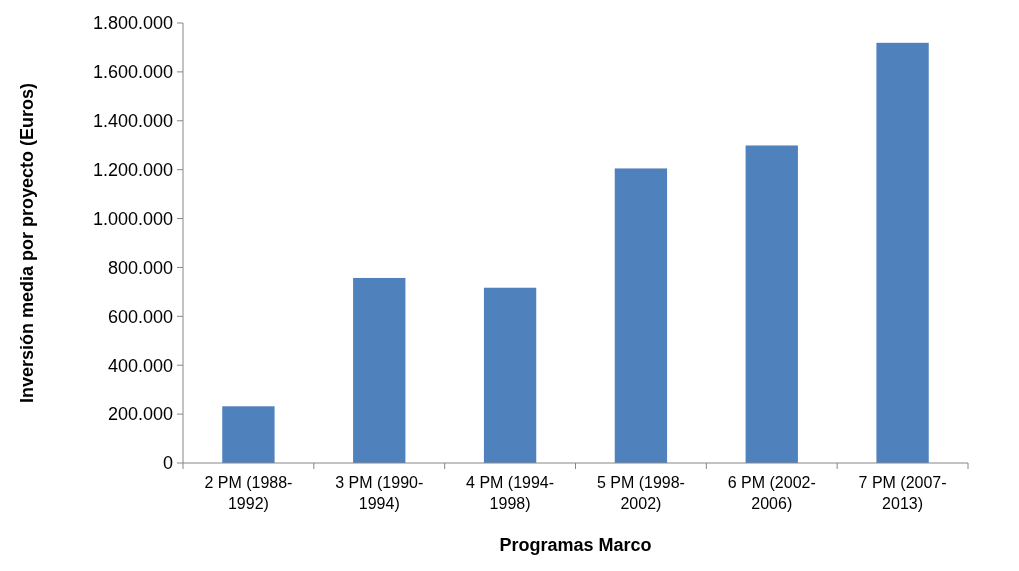 The height and width of the screenshot is (571, 1019). I want to click on y-tick-label: 600.000, so click(140, 316).